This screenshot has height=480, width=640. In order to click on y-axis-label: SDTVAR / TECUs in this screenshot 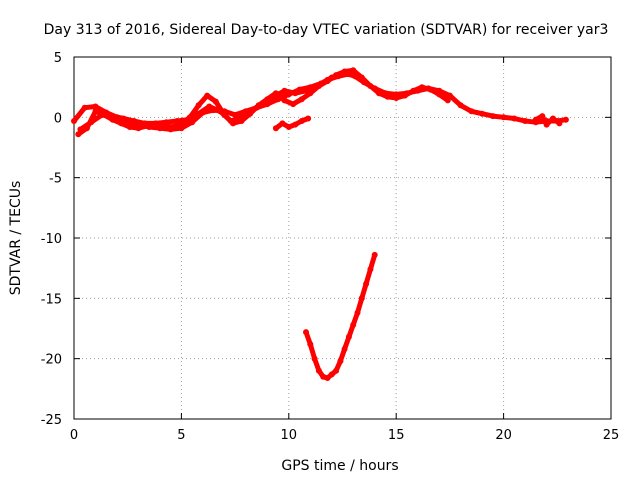, I will do `click(16, 238)`.